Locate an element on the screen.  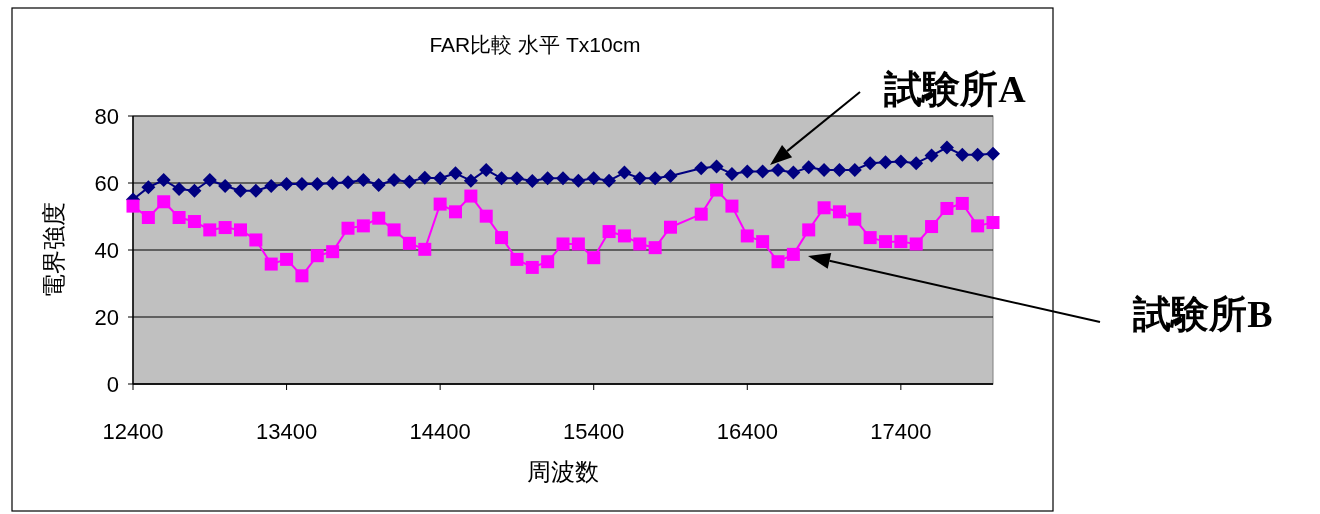
x-tick-label: 14400 is located at coordinates (440, 431).